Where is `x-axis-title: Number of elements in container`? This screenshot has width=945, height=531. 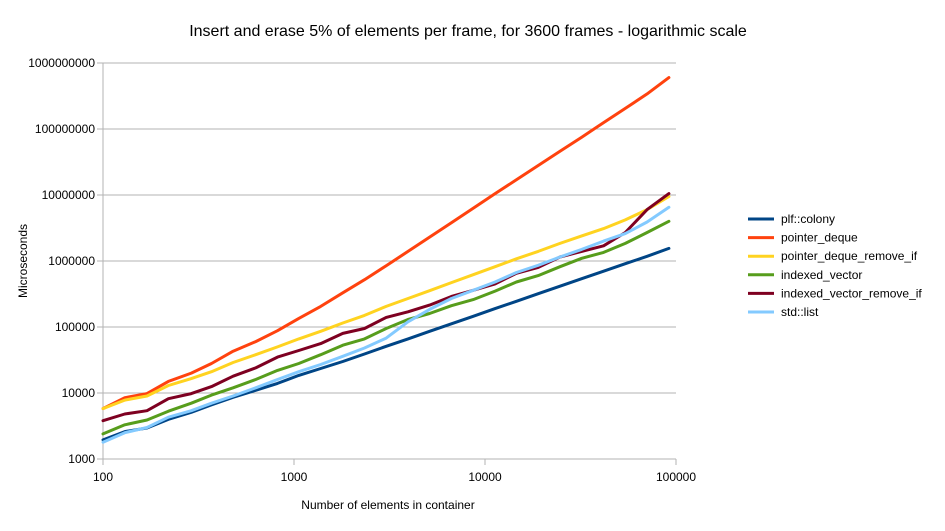
x-axis-title: Number of elements in container is located at coordinates (387, 505).